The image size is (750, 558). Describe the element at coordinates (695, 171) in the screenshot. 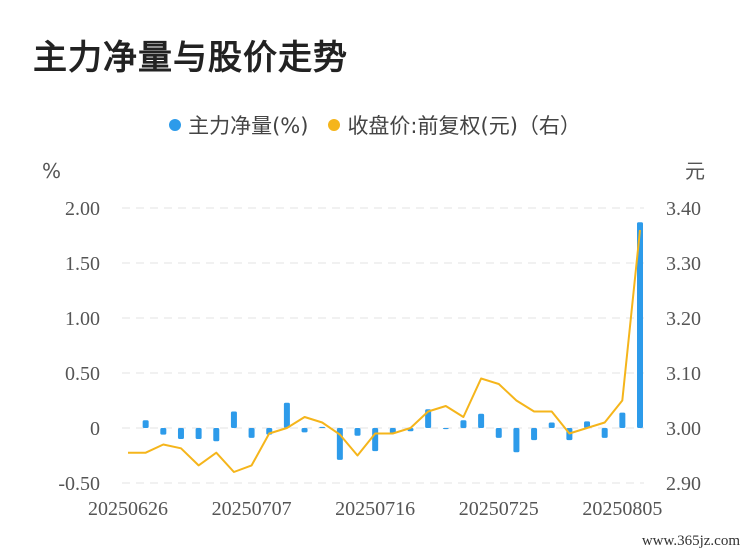

I see `y-right-unit-label: 元` at that location.